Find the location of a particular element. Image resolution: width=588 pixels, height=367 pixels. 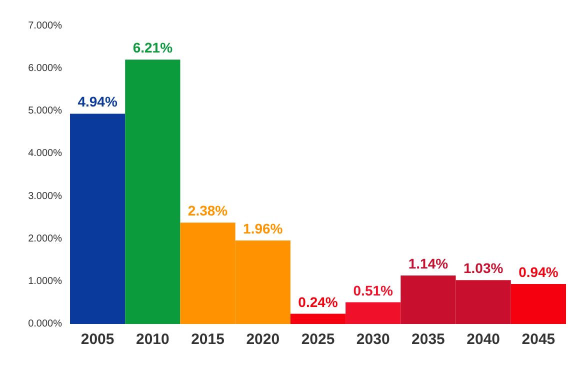

y-tick-label: 2.000% is located at coordinates (45, 238).